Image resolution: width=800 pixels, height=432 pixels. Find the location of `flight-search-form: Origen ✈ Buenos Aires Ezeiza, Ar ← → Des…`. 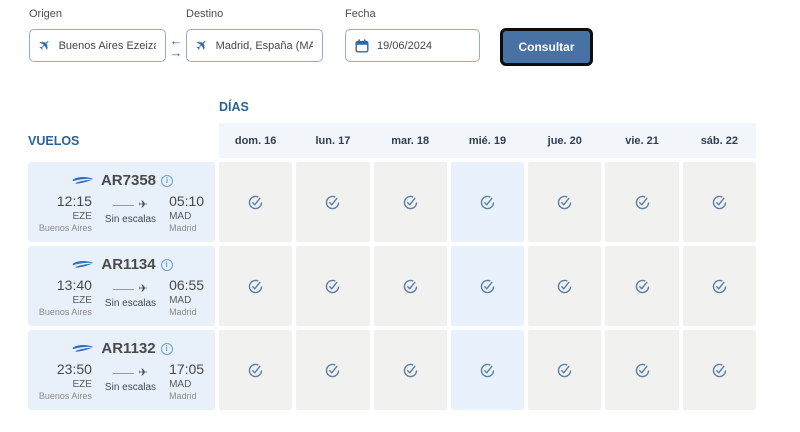

flight-search-form: Origen ✈ Buenos Aires Ezeiza, Ar ← → Des… is located at coordinates (311, 37).